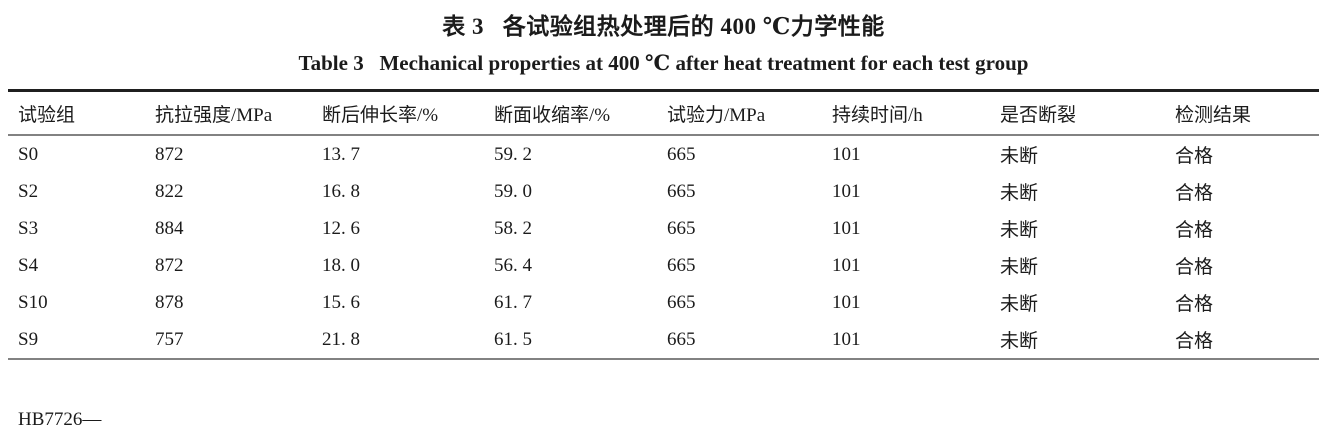  I want to click on table-cell: 59. 0, so click(513, 191).